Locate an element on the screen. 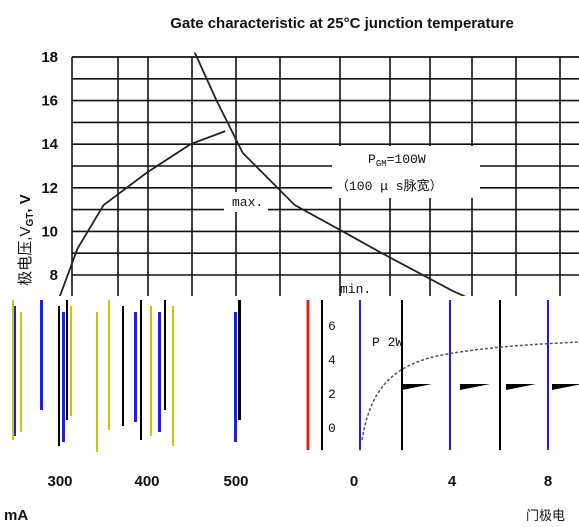  y-tick-8: 8 is located at coordinates (54, 275).